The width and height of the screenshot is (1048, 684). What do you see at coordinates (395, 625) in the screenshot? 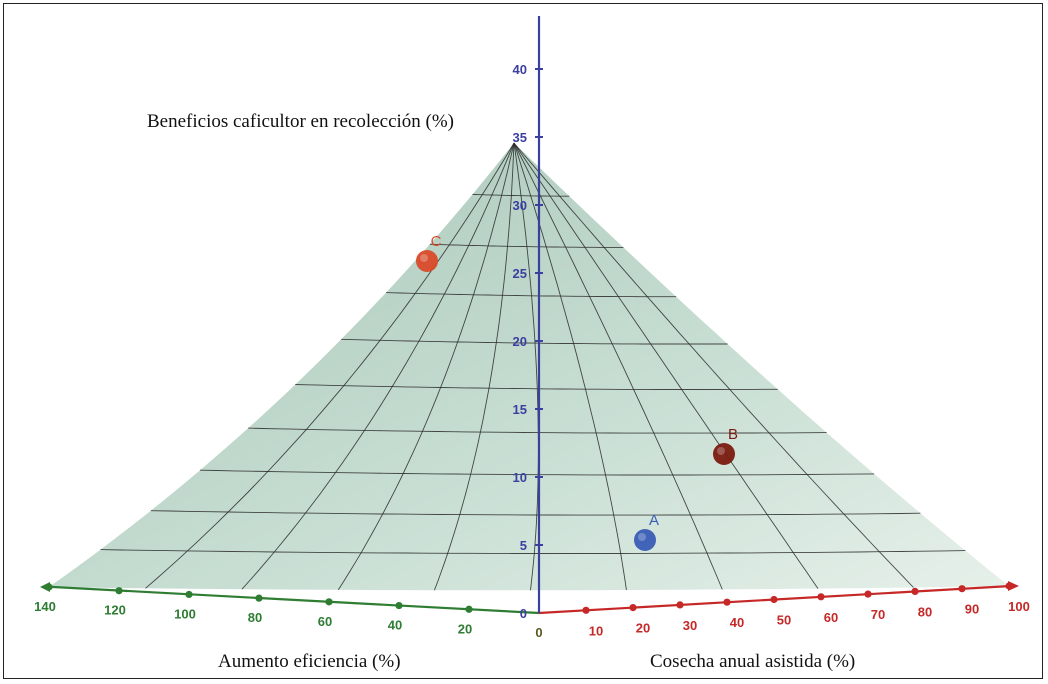
I see `efficiency-tick-label: 40` at bounding box center [395, 625].